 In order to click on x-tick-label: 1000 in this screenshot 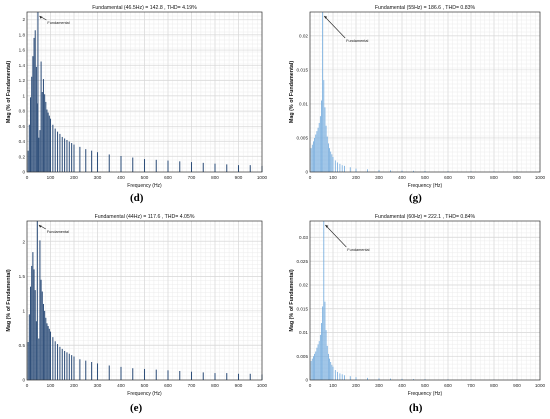, I will do `click(540, 385)`.